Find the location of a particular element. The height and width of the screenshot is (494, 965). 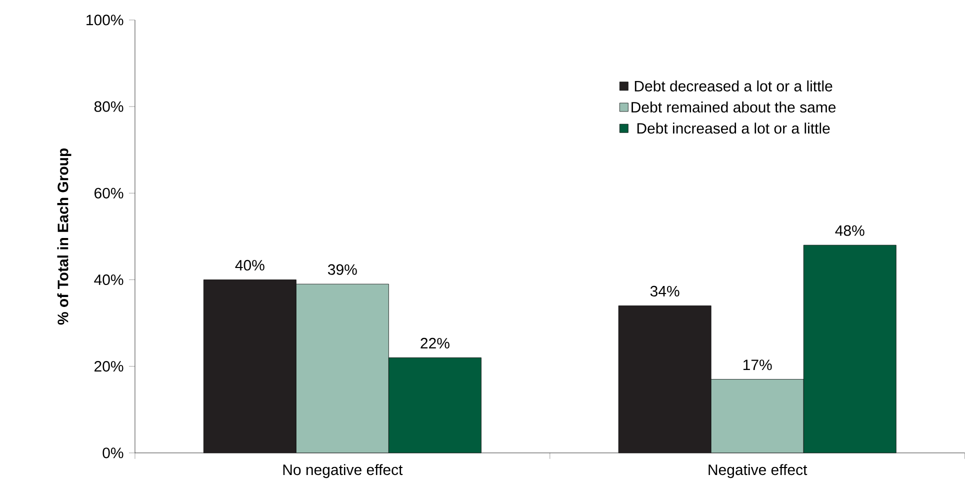

legend-label: Debt remained about the same is located at coordinates (734, 107).